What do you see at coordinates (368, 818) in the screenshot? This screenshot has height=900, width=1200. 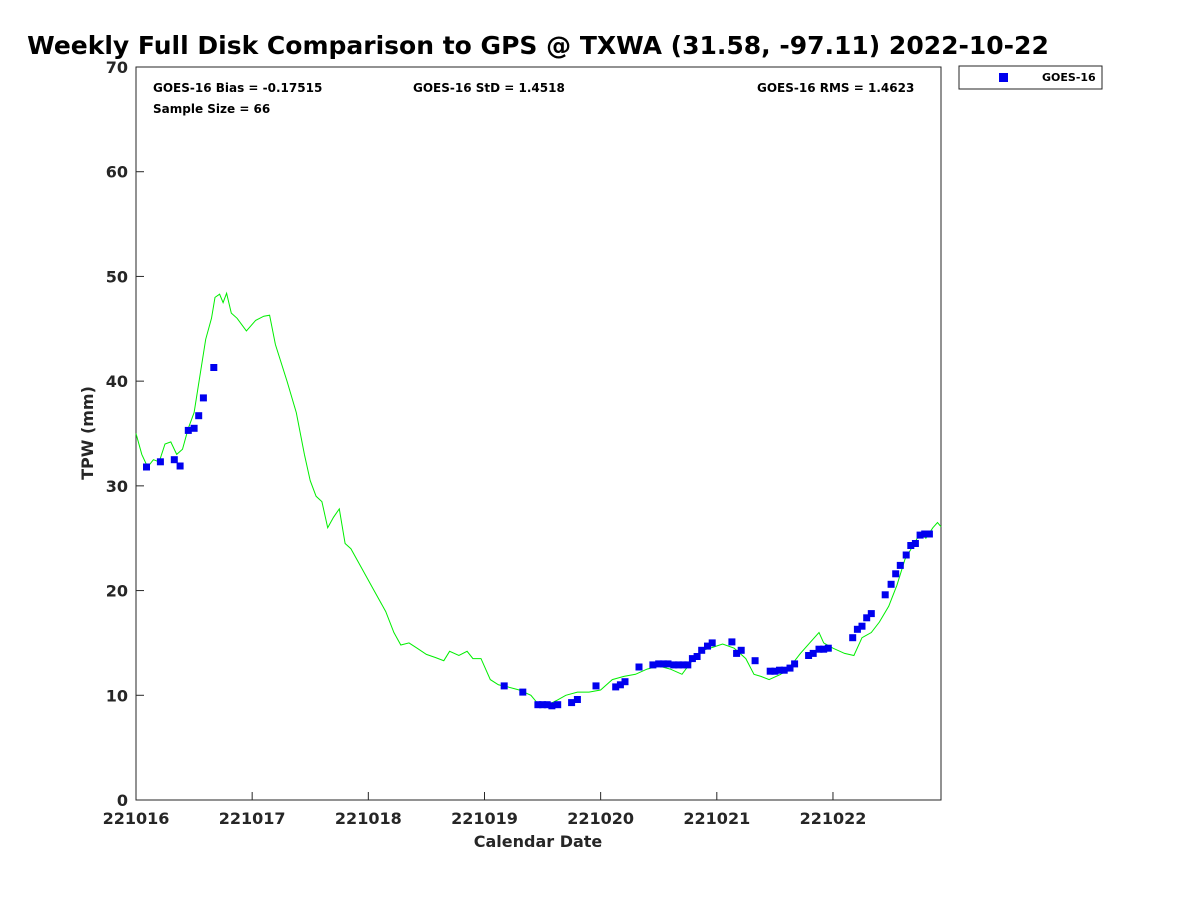 I see `x-tick-label: 221018` at bounding box center [368, 818].